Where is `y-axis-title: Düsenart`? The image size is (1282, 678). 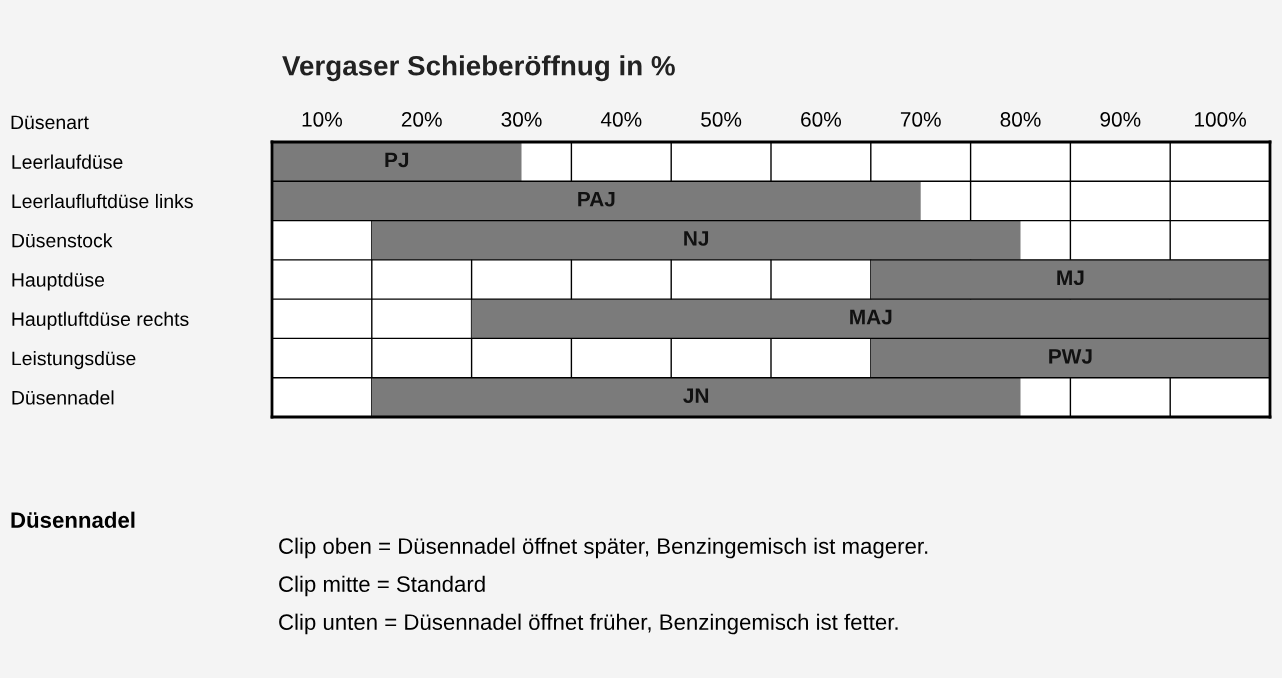
y-axis-title: Düsenart is located at coordinates (50, 122).